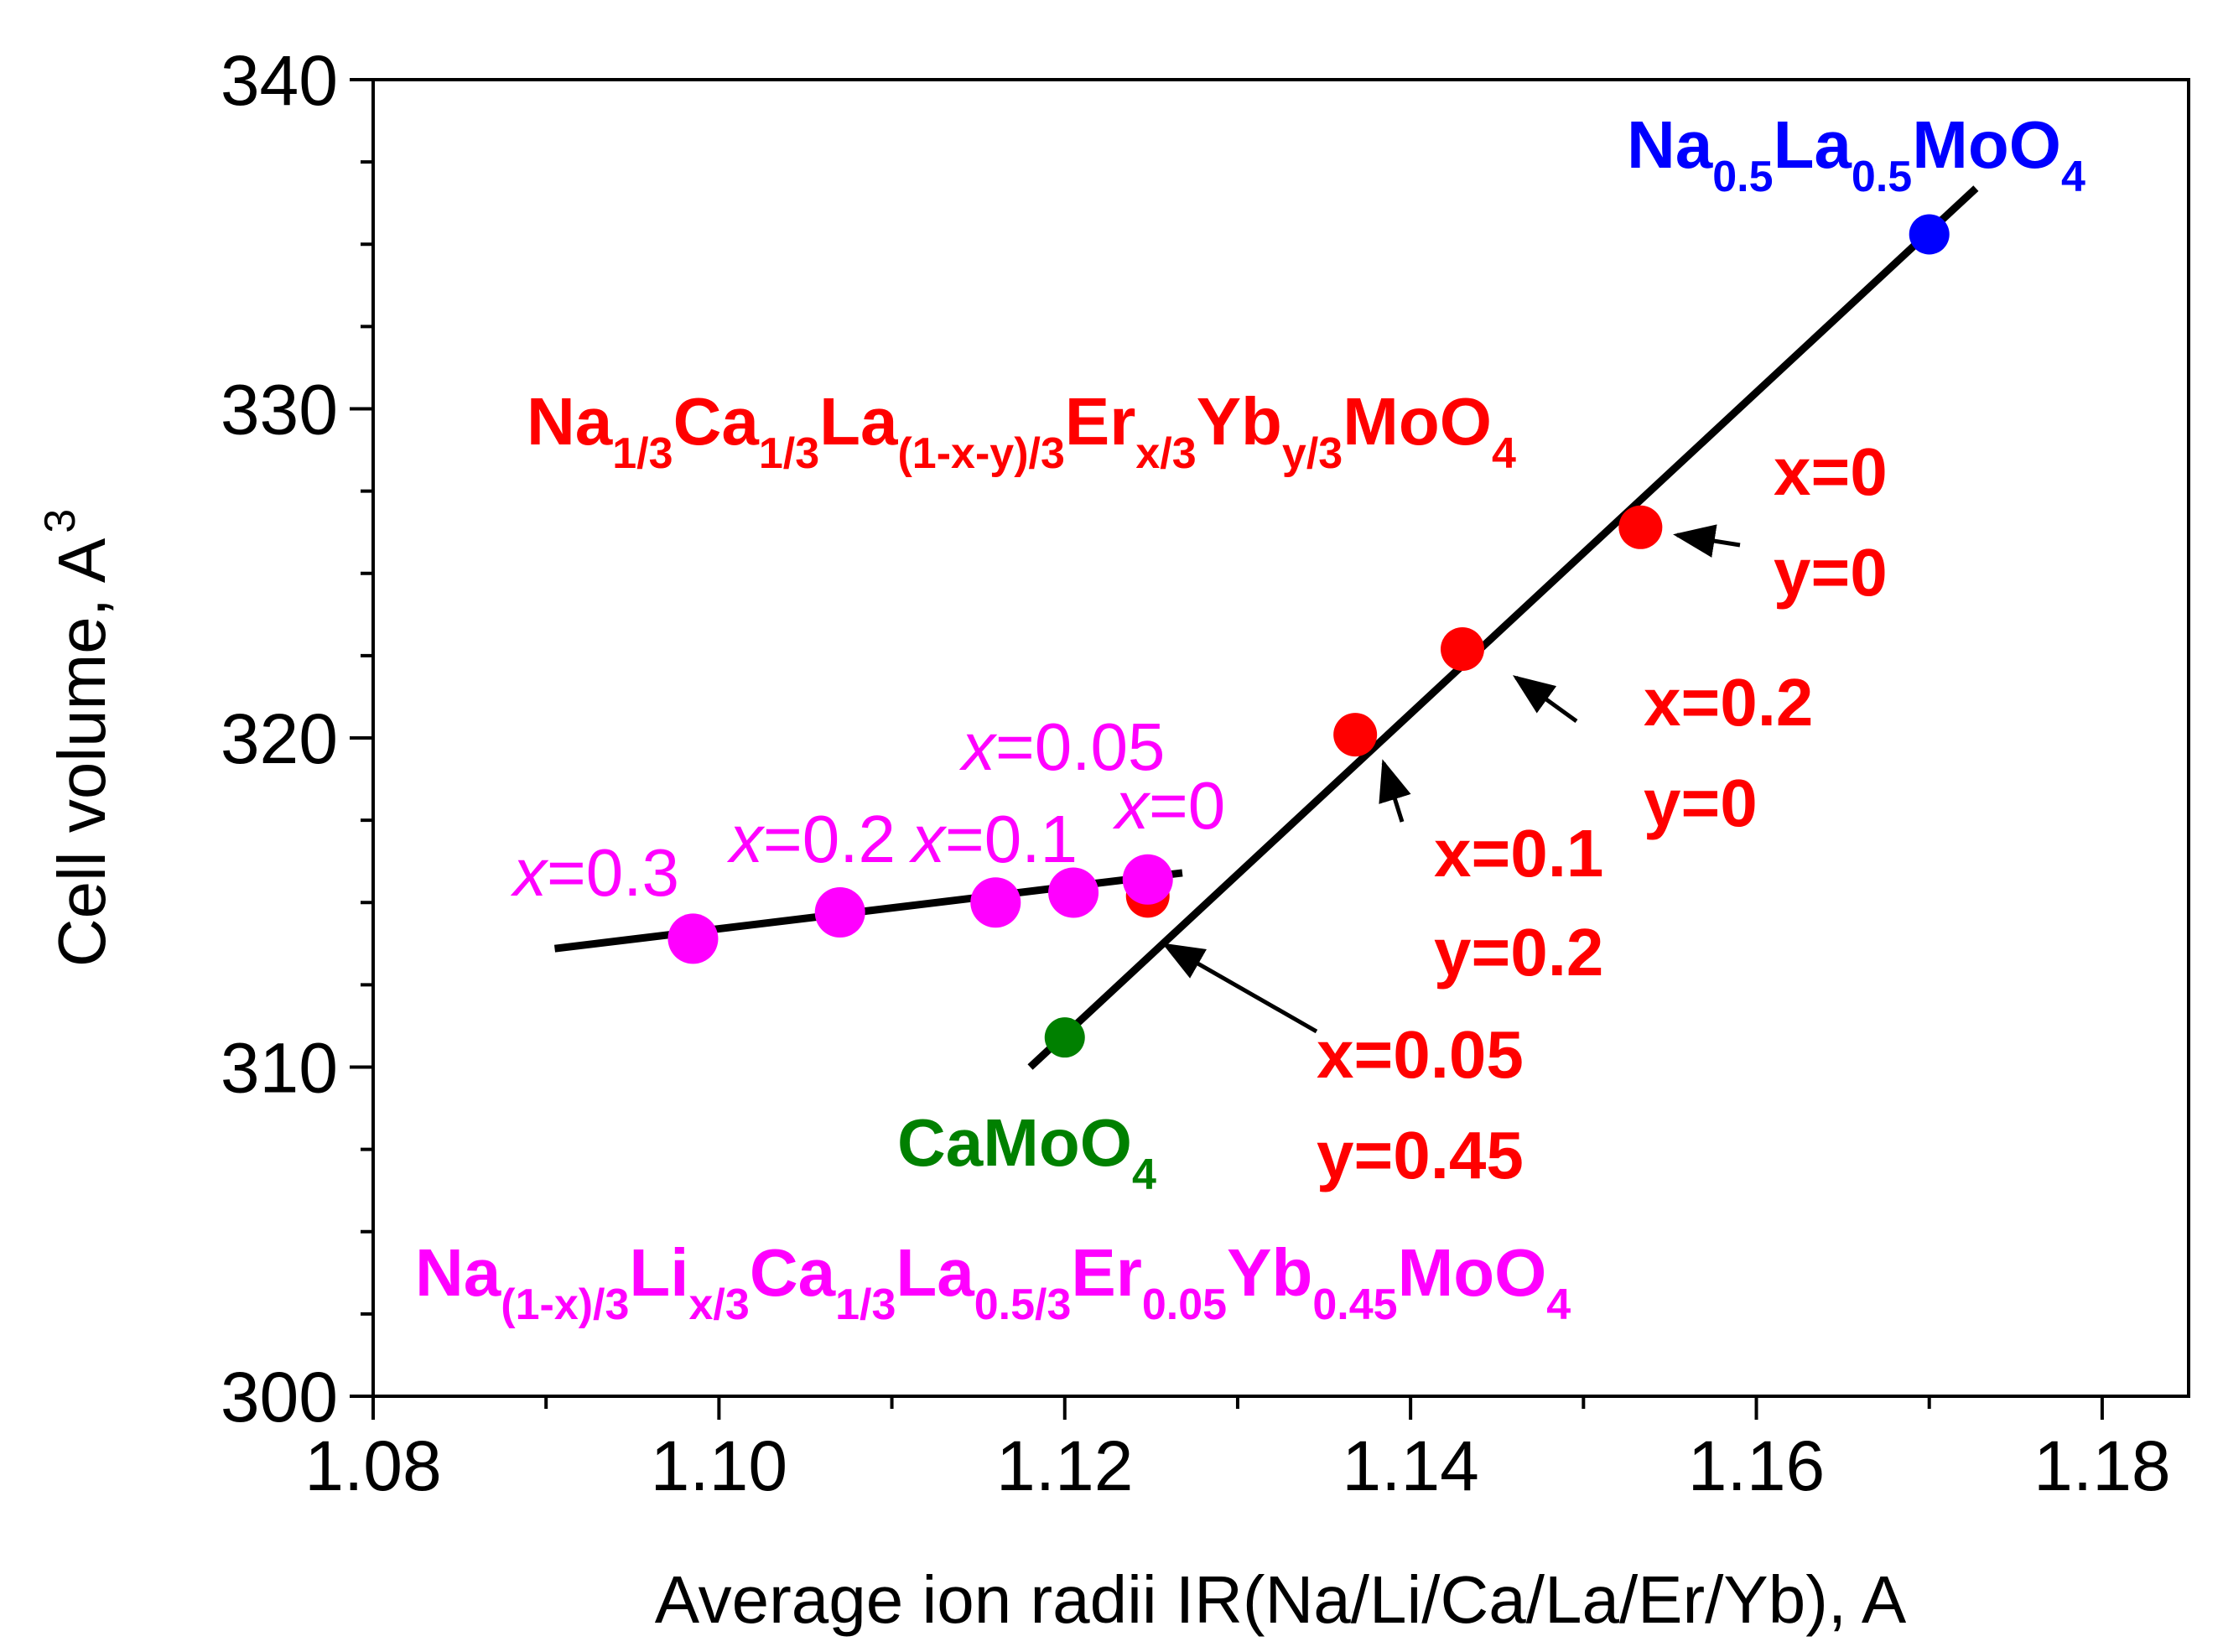 The height and width of the screenshot is (1652, 2223). Describe the element at coordinates (1856, 154) in the screenshot. I see `formula-na-la-moo4: Na0.5La0.5MoO4` at that location.